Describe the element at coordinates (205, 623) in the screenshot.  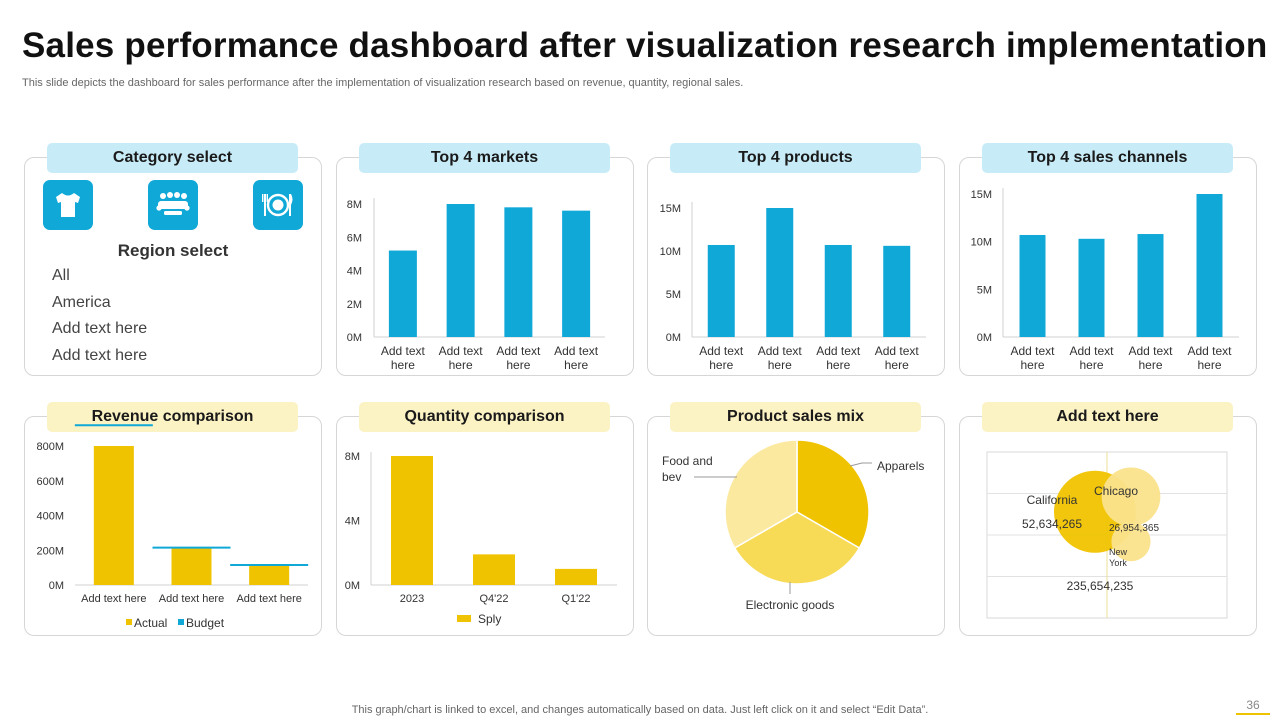
I see `legend-budget-label: Budget` at that location.